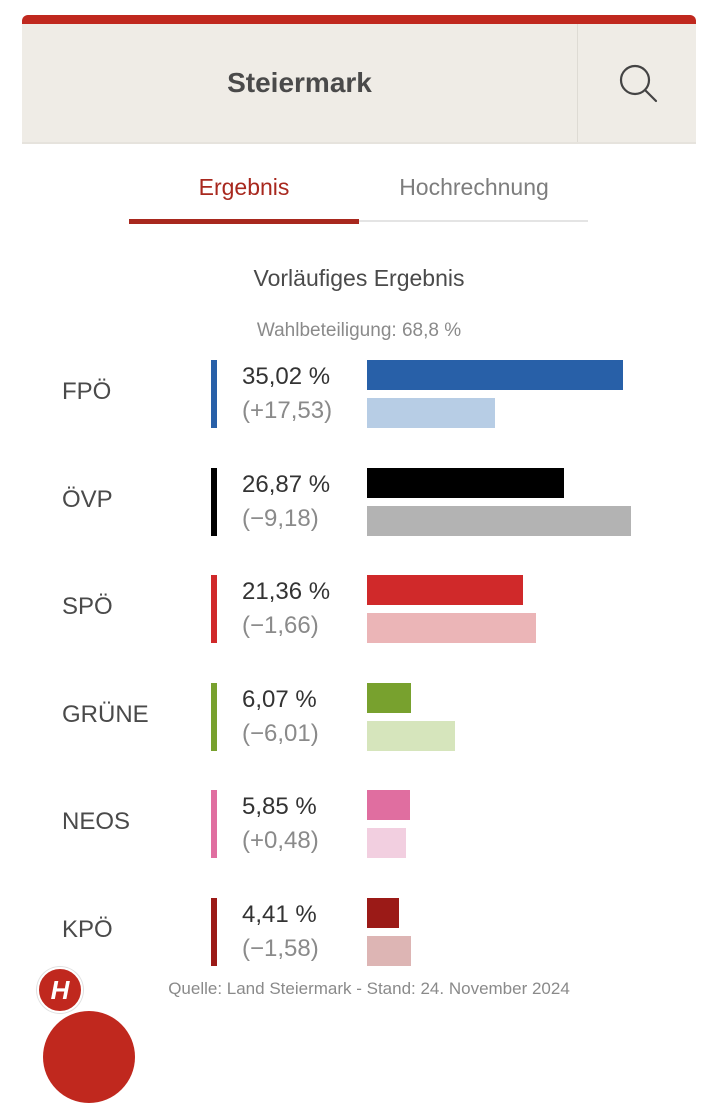 The height and width of the screenshot is (1103, 718). Describe the element at coordinates (474, 187) in the screenshot. I see `tab-hochrechnung: Hochrechnung` at that location.